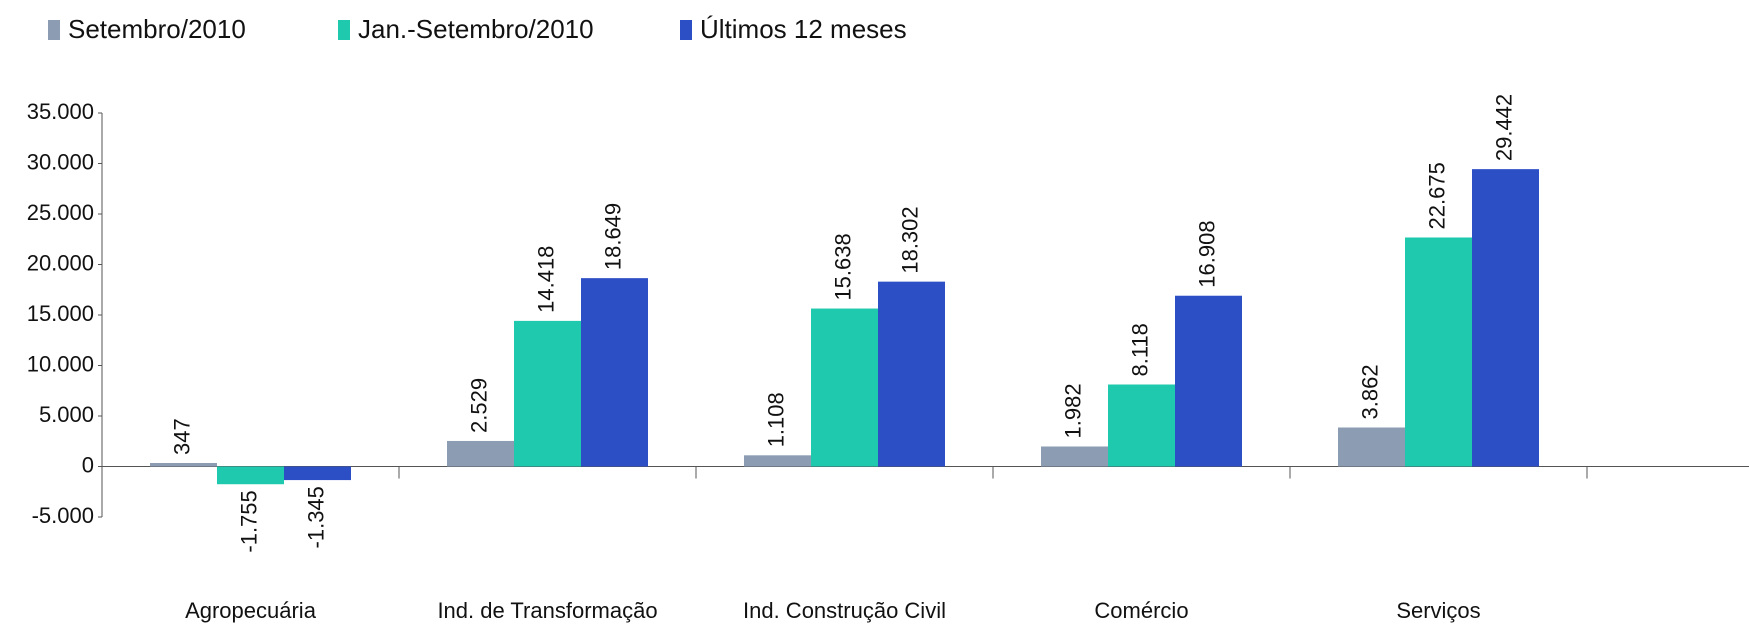 This screenshot has width=1749, height=640. What do you see at coordinates (60, 363) in the screenshot?
I see `y-tick-label: 10.000` at bounding box center [60, 363].